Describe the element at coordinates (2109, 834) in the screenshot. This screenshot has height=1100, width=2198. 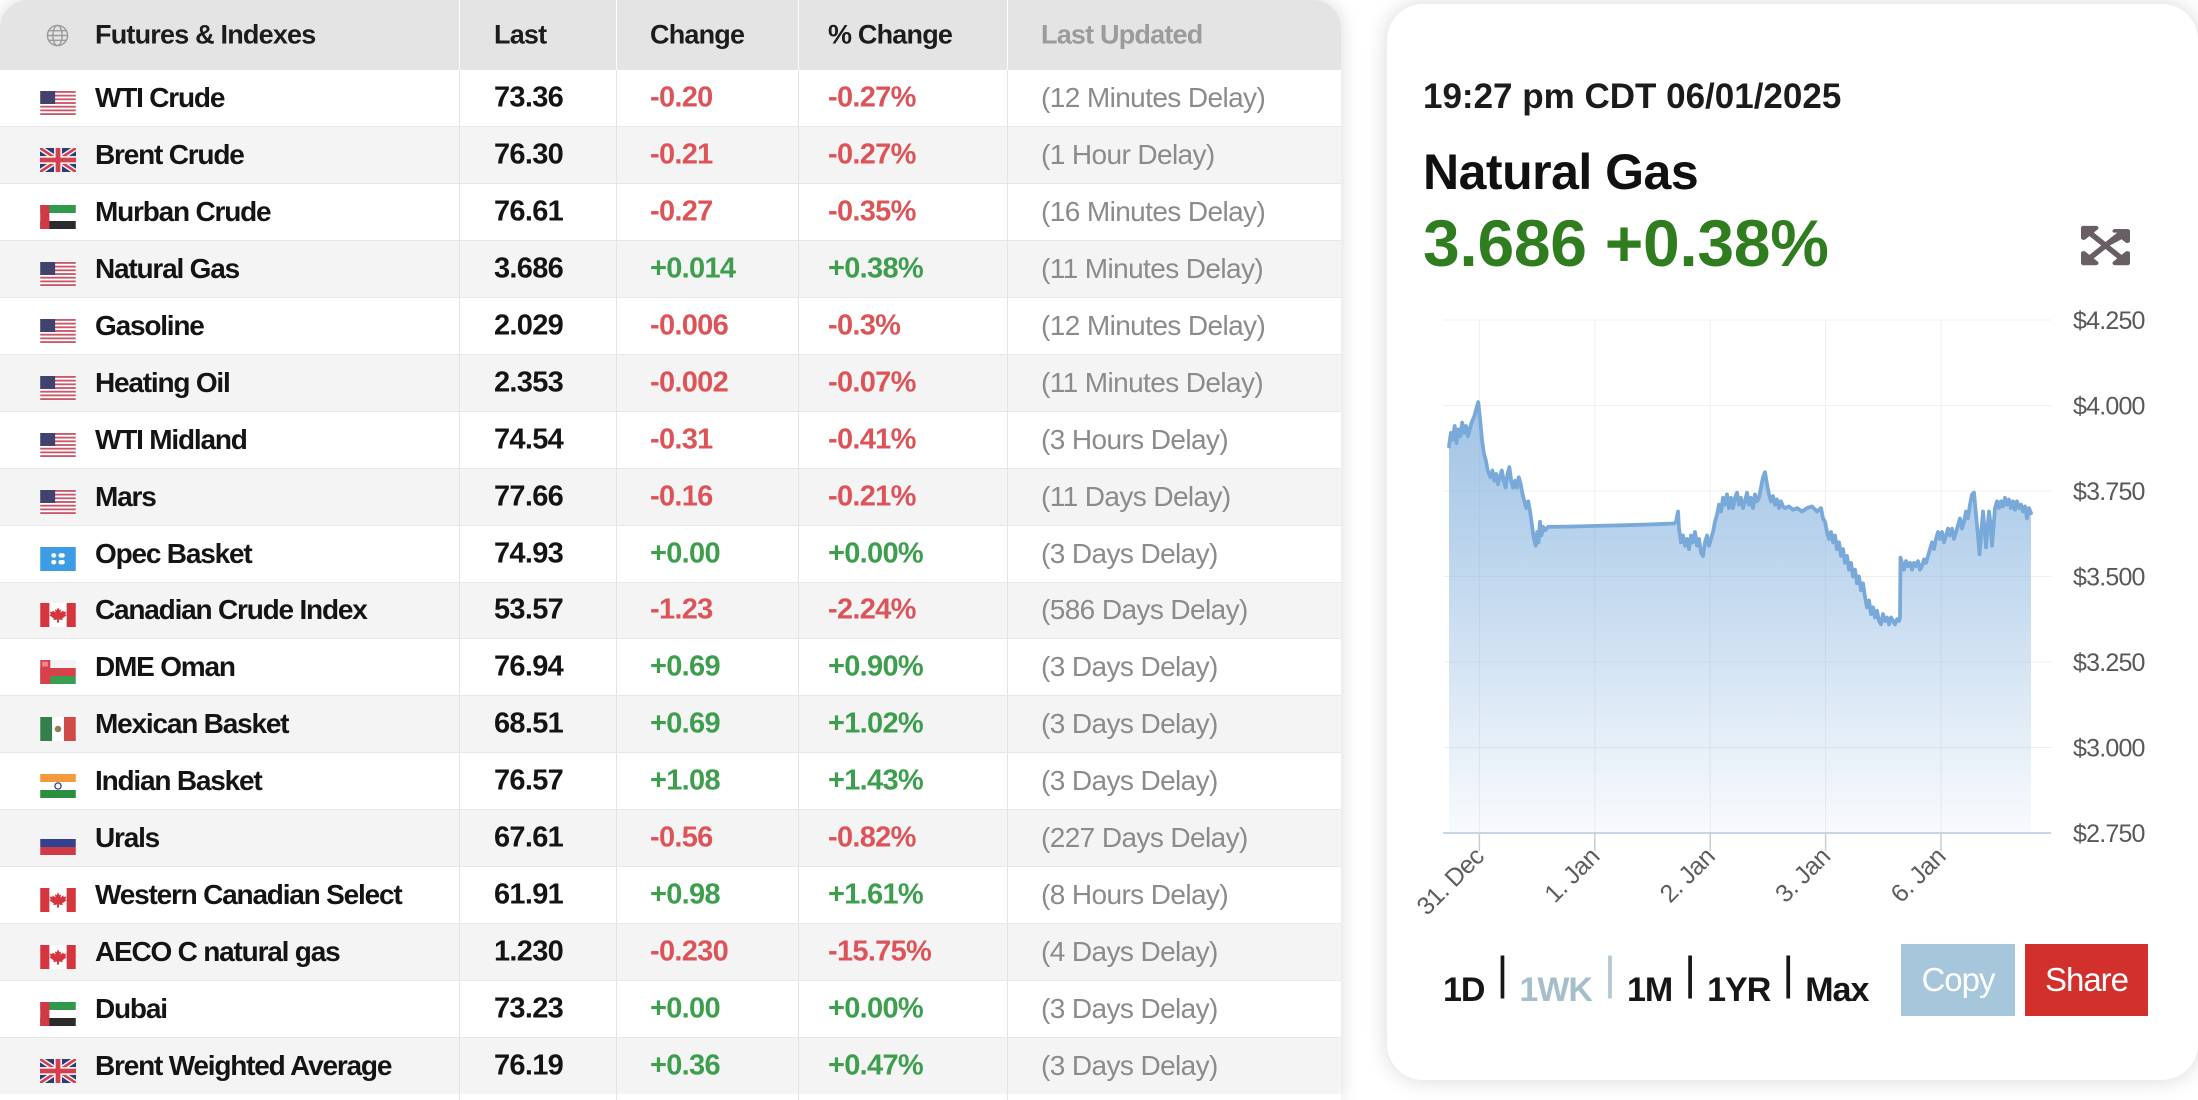
I see `svg-text: $2.750` at that location.